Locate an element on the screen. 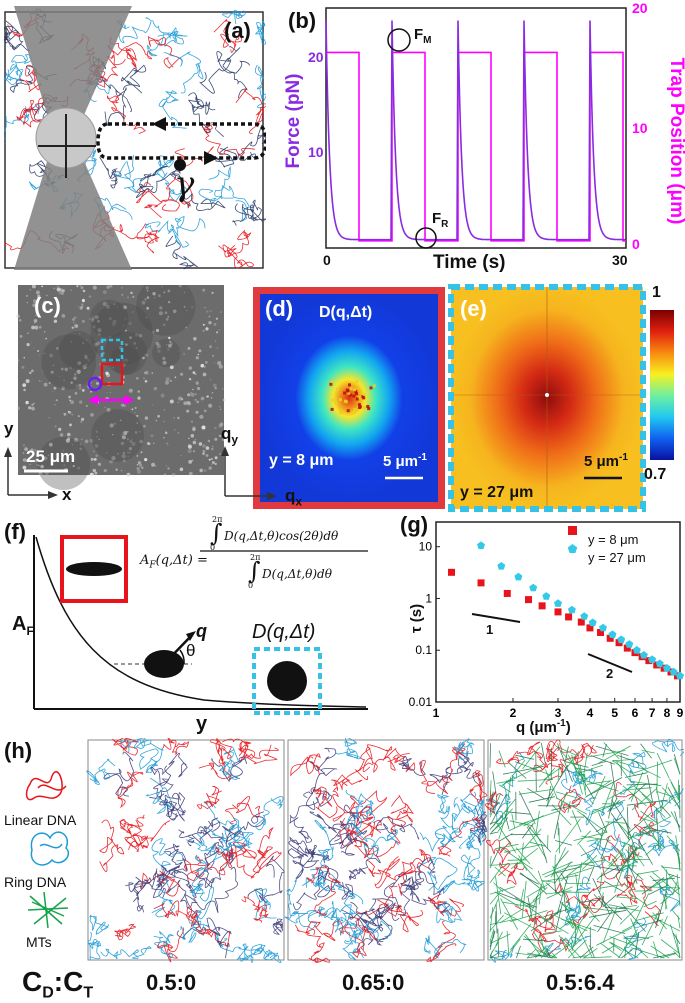 This screenshot has height=1003, width=685. force-trace is located at coordinates (475, 130).